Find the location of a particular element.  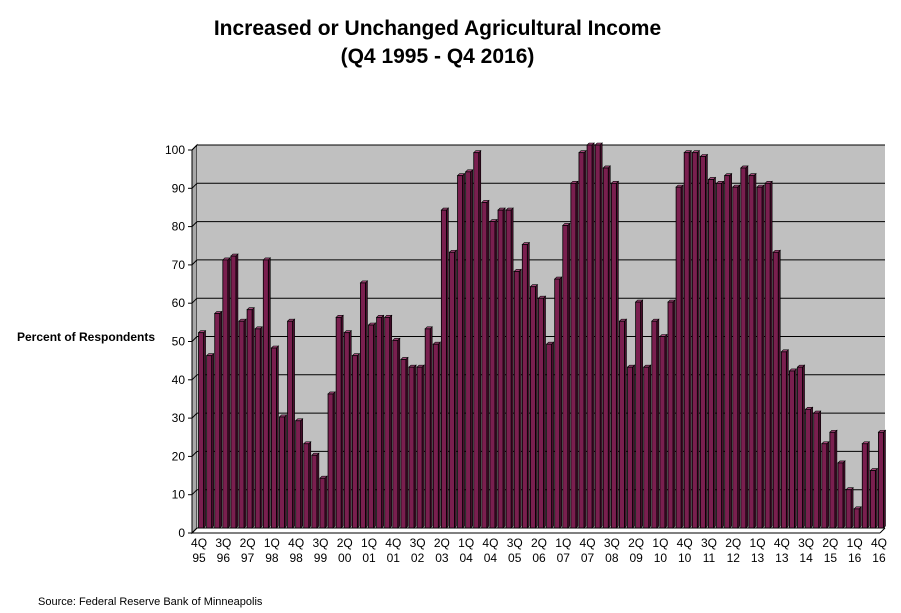

y-tick-label: 10 is located at coordinates (179, 495).